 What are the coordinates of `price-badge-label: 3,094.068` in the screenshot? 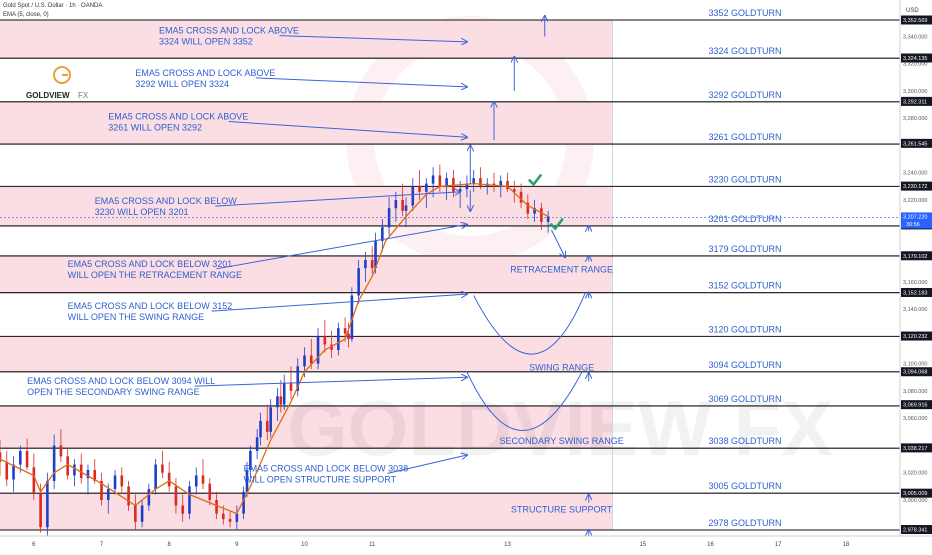 It's located at (915, 373).